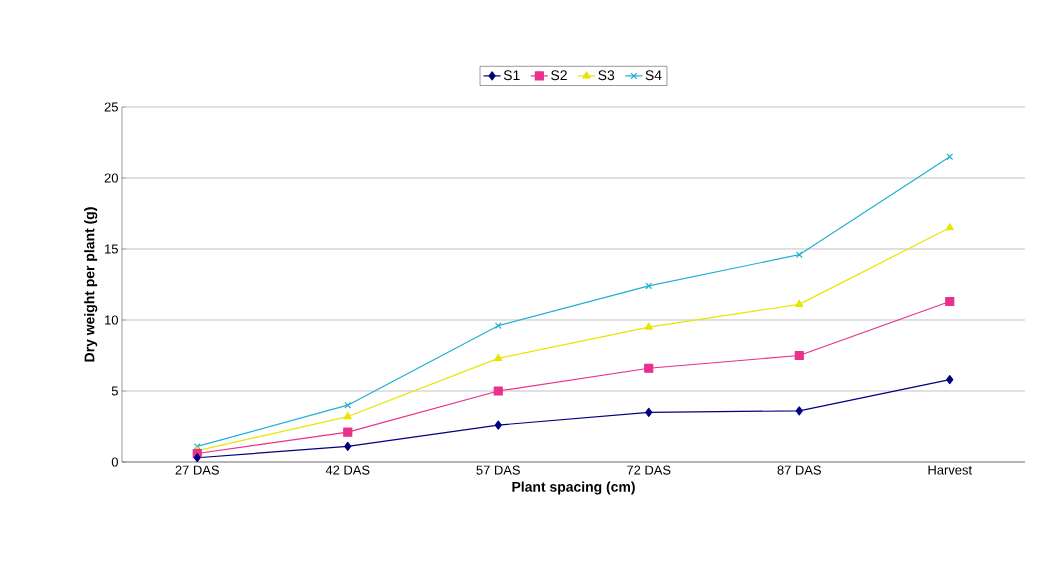 This screenshot has width=1044, height=572. What do you see at coordinates (347, 470) in the screenshot?
I see `x-tick-label: 42 DAS` at bounding box center [347, 470].